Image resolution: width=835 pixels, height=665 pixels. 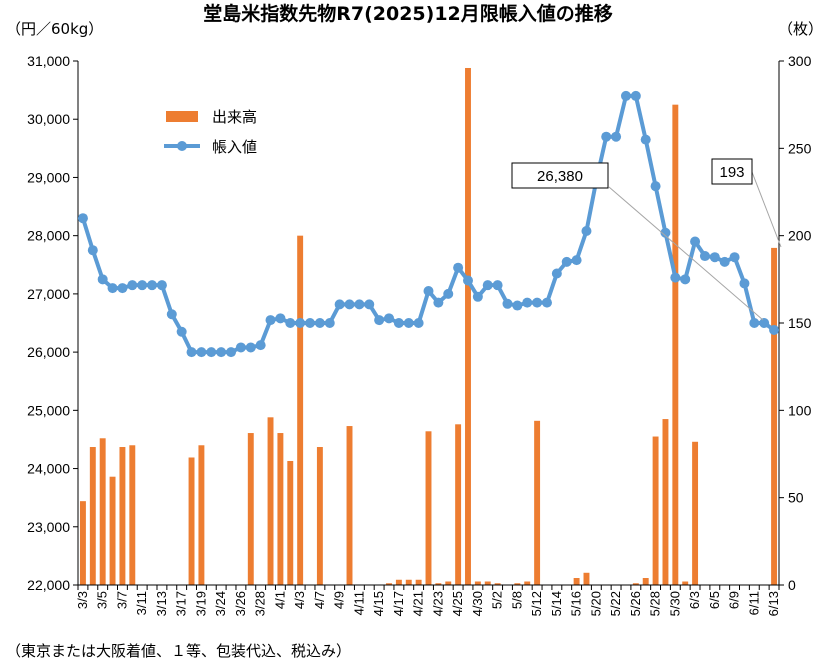 I want to click on x-tick-label: 5/20, so click(x=595, y=603).